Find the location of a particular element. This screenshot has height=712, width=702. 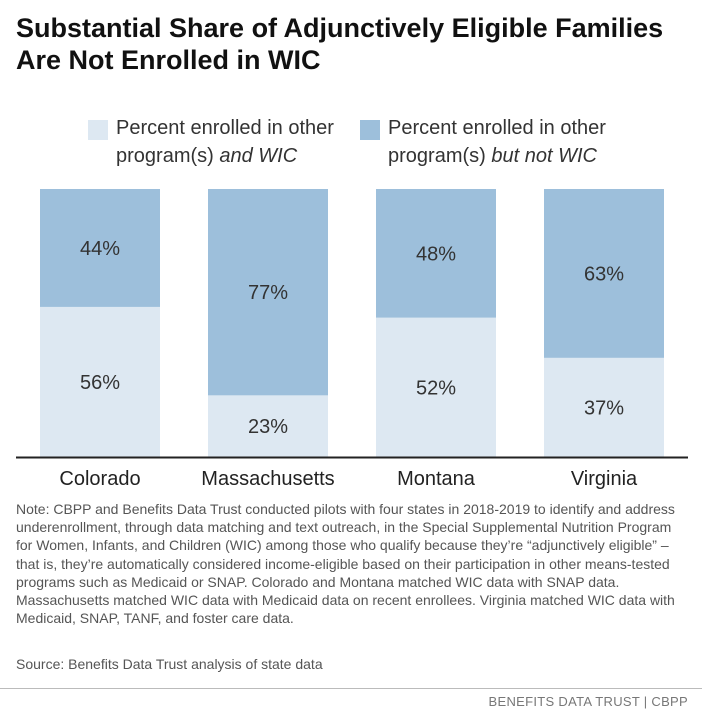

data-label-massachusetts-series-1: 23% is located at coordinates (268, 427).